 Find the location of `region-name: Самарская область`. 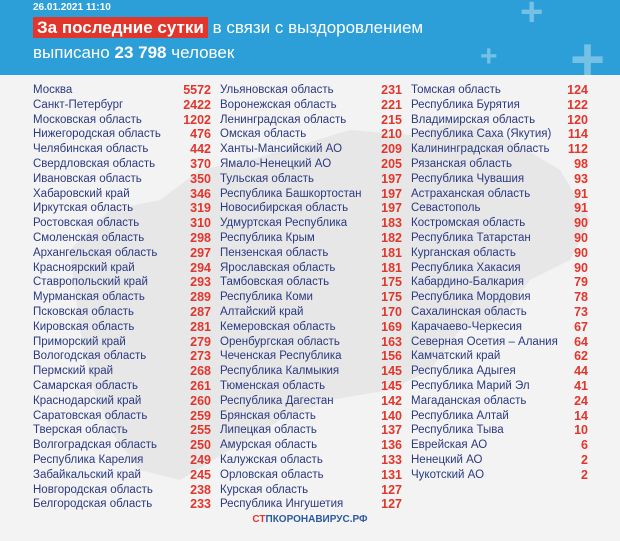

region-name: Самарская область is located at coordinates (85, 385).